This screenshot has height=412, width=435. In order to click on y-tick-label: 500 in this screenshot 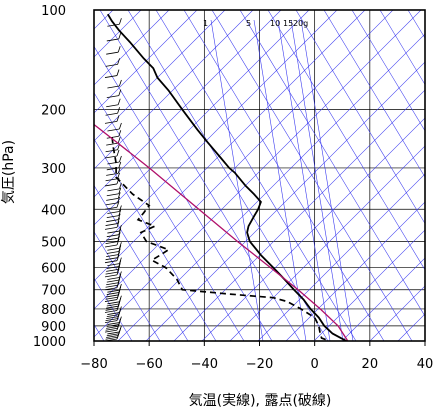, I will do `click(53, 242)`.